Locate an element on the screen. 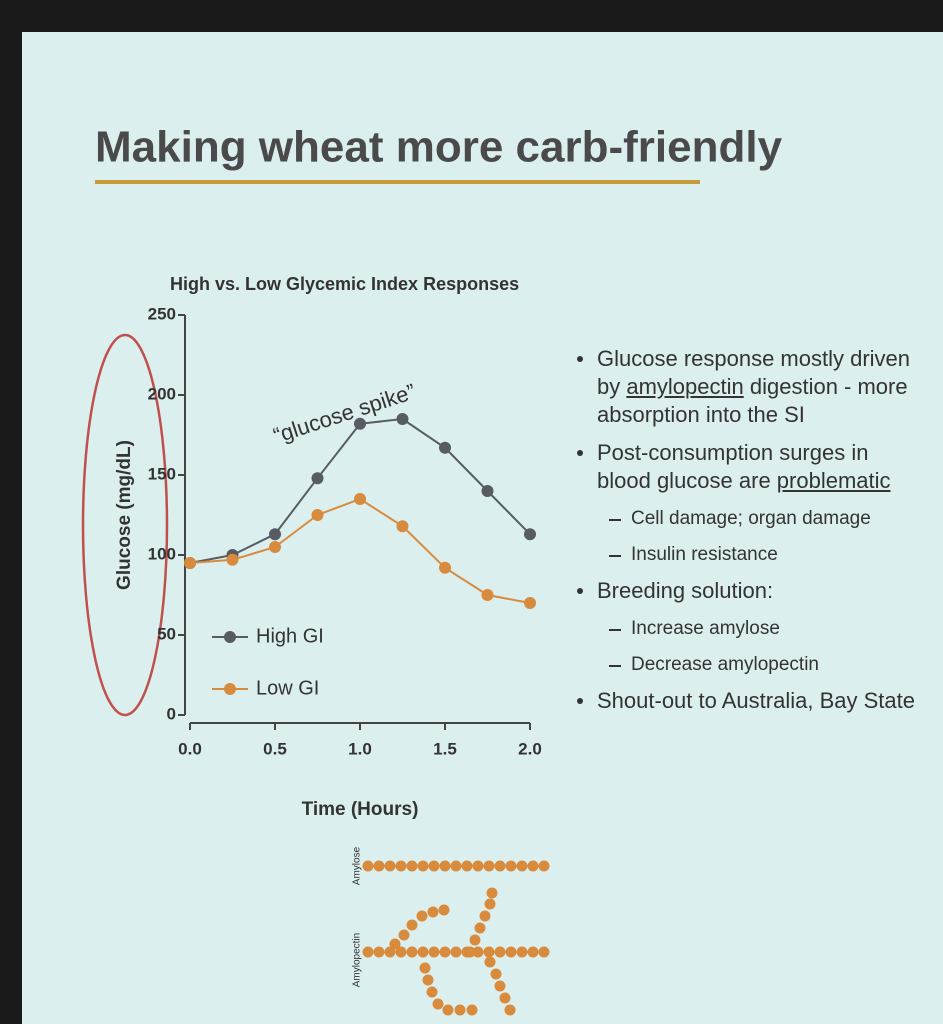 This screenshot has height=1024, width=943. x-tick-label: 1.0 is located at coordinates (360, 748).